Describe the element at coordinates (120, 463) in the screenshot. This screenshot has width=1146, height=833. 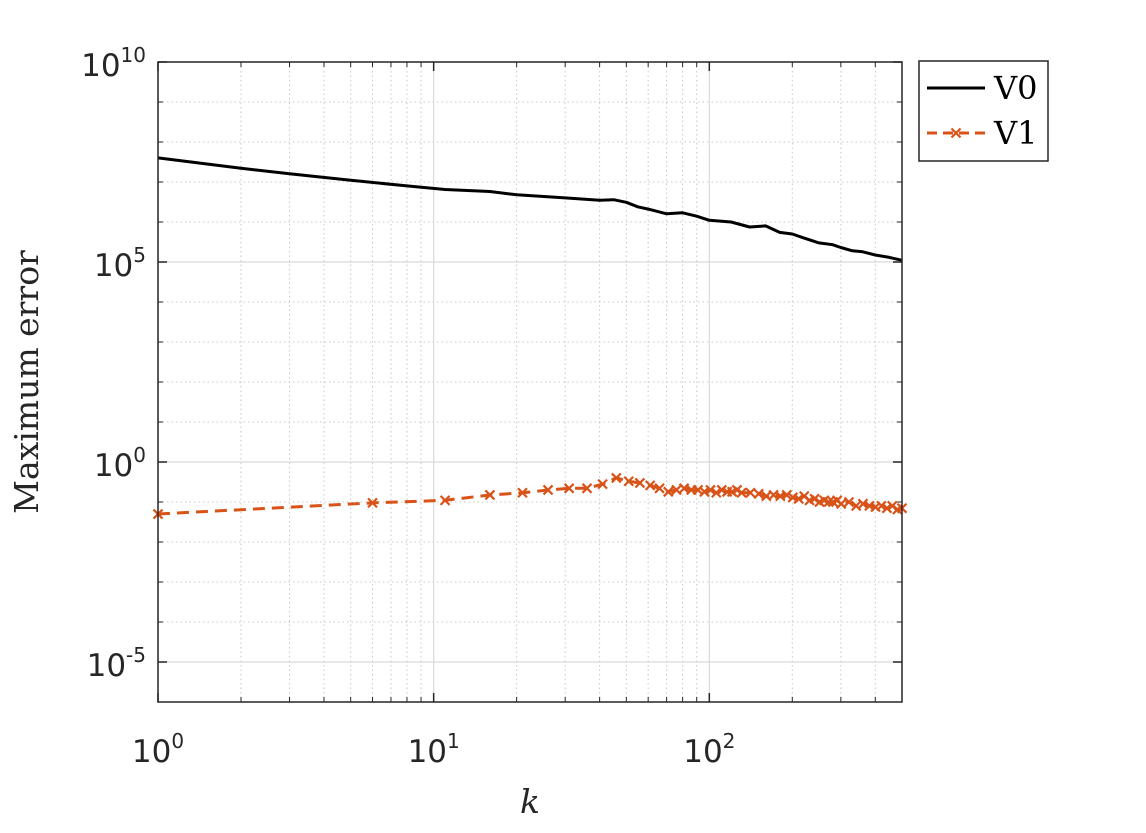
I see `y-tick-label: 10⁰` at that location.